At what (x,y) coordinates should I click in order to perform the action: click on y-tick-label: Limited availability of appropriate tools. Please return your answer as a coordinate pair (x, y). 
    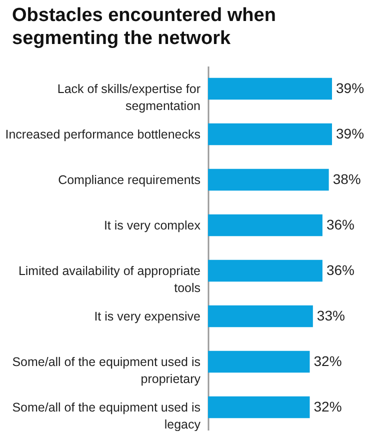
    Looking at the image, I should click on (109, 279).